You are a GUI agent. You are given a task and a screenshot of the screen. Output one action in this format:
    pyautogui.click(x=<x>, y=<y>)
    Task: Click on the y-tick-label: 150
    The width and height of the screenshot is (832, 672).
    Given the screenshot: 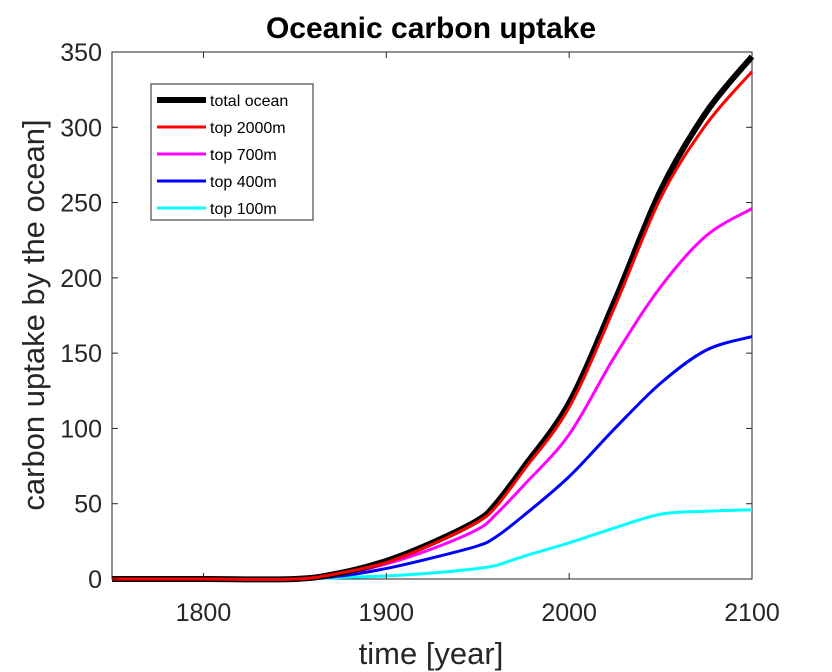 What is the action you would take?
    pyautogui.click(x=81, y=354)
    